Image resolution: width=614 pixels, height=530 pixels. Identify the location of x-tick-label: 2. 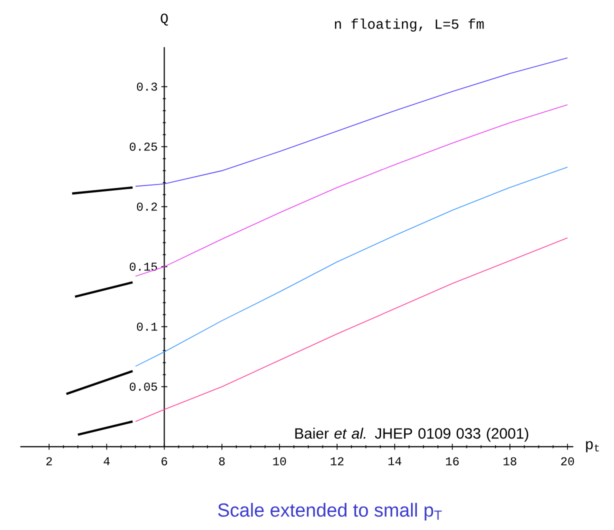
(49, 461).